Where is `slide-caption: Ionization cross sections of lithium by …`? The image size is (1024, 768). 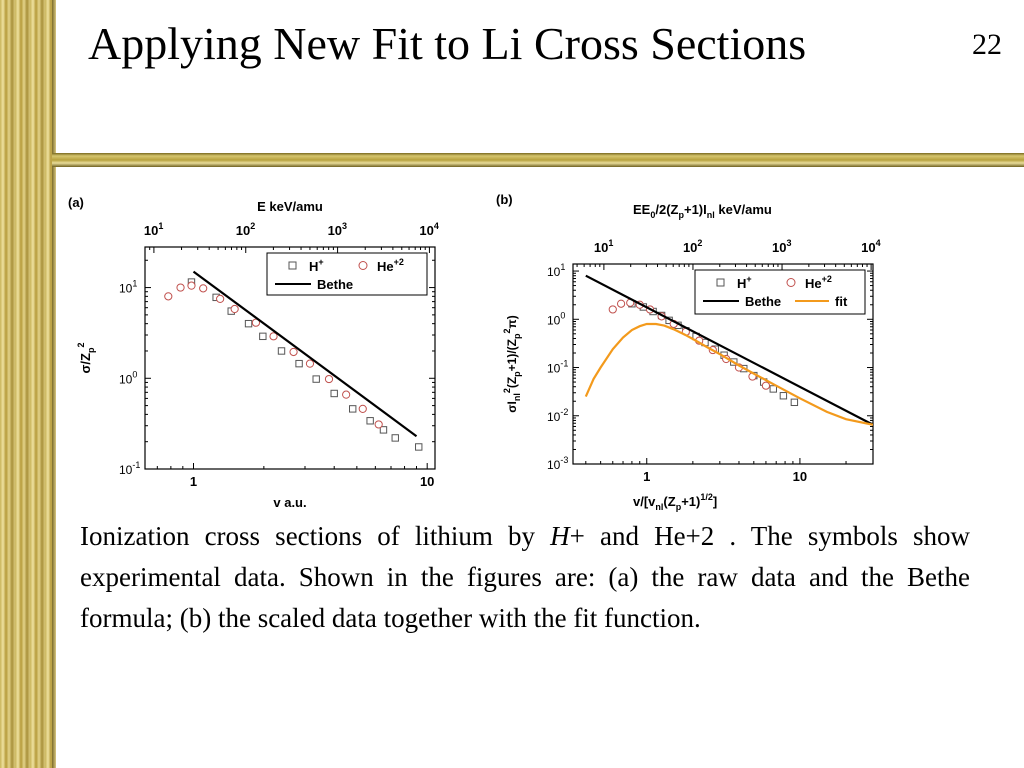 slide-caption: Ionization cross sections of lithium by … is located at coordinates (525, 577).